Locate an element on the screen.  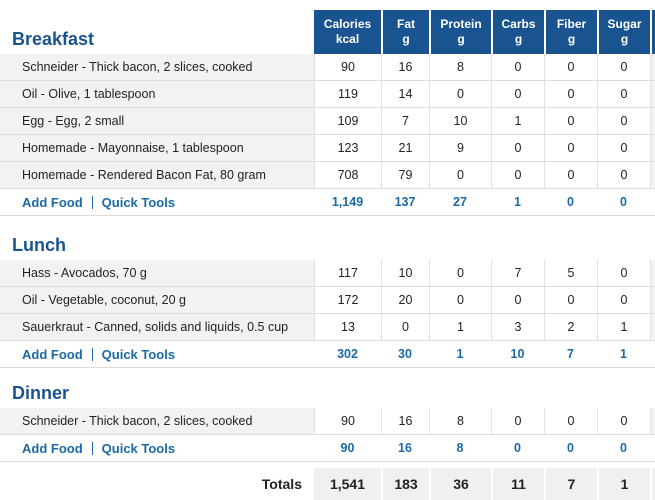
meal-total-fiber: 7 is located at coordinates (570, 354).